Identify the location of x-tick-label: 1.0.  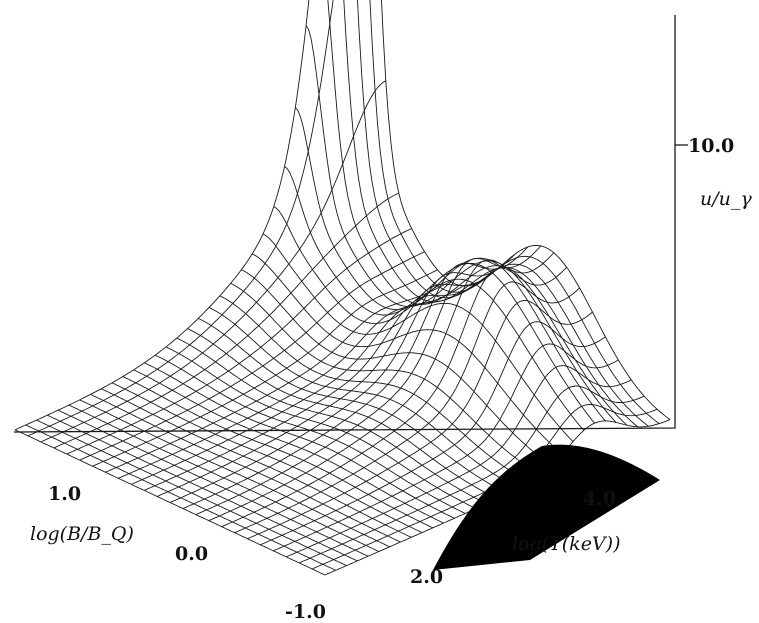
(64, 494).